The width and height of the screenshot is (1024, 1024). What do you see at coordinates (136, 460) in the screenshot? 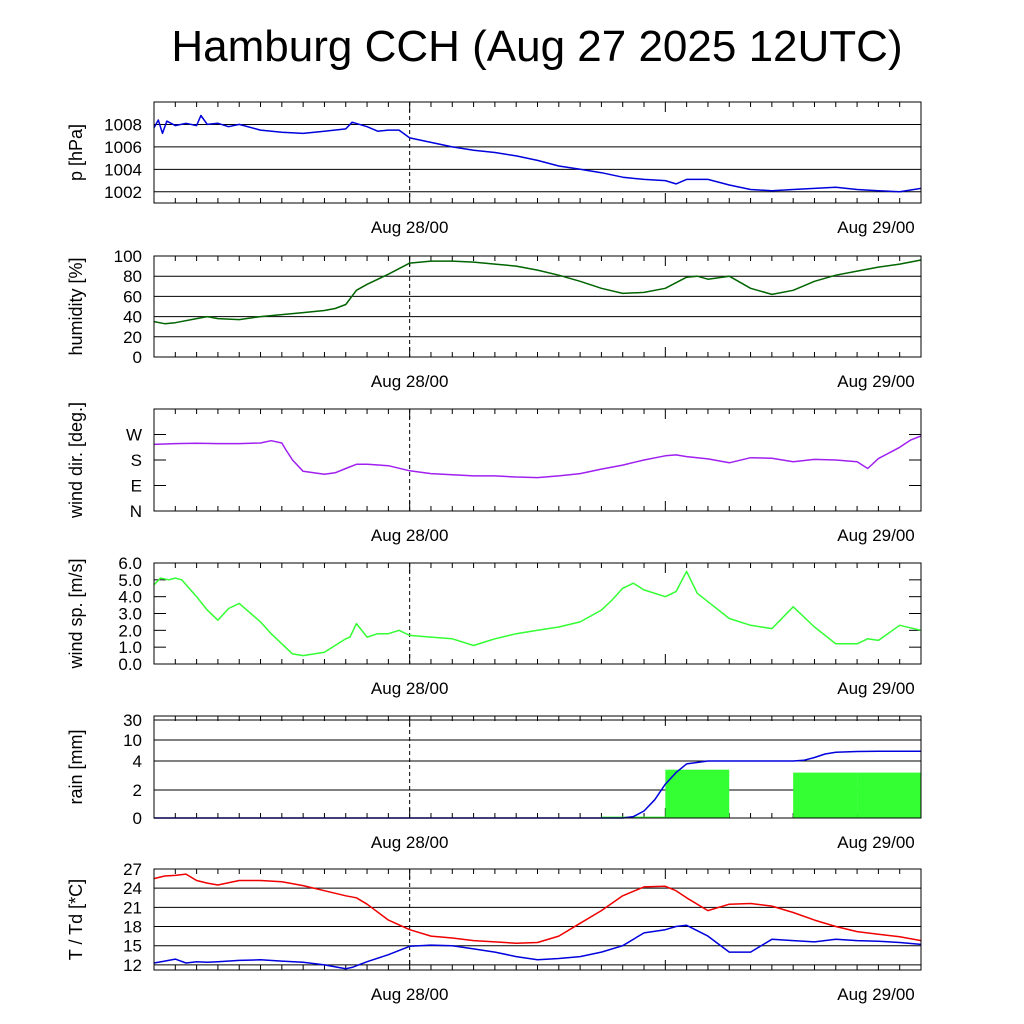
I see `y-tick-label: S` at bounding box center [136, 460].